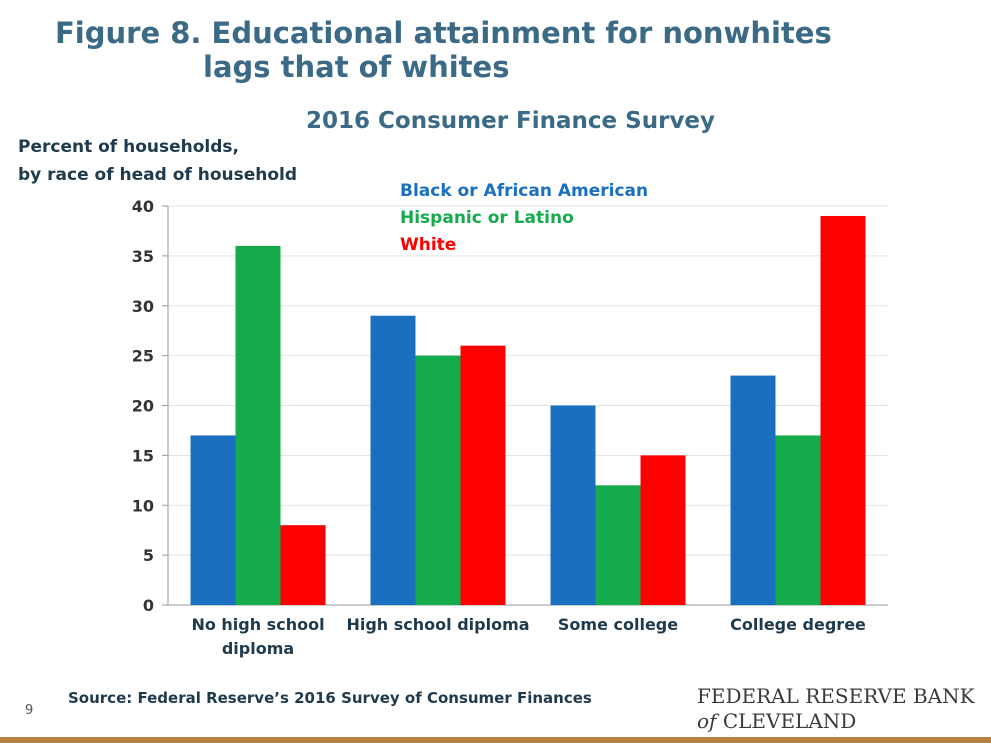 The width and height of the screenshot is (991, 743). Describe the element at coordinates (511, 121) in the screenshot. I see `chart-subtitle: 2016 Consumer Finance Survey` at that location.